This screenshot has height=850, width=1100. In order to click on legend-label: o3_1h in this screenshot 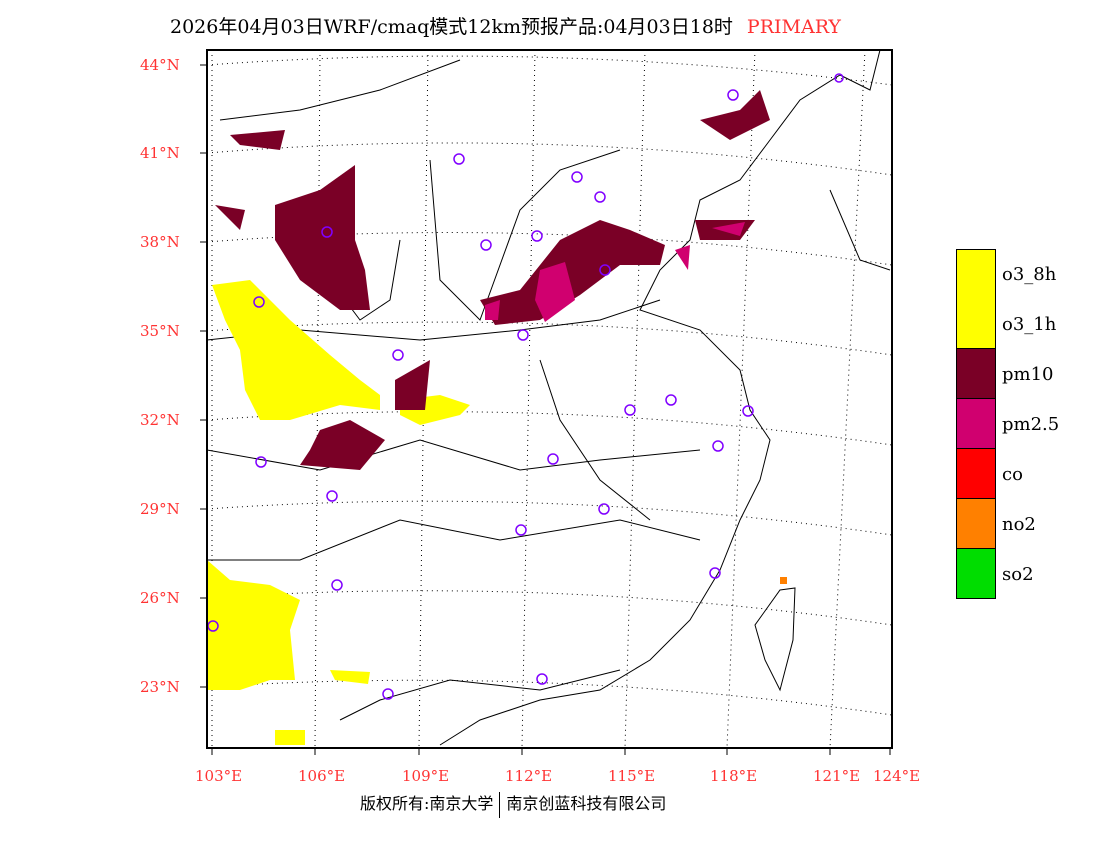, I will do `click(1029, 324)`.